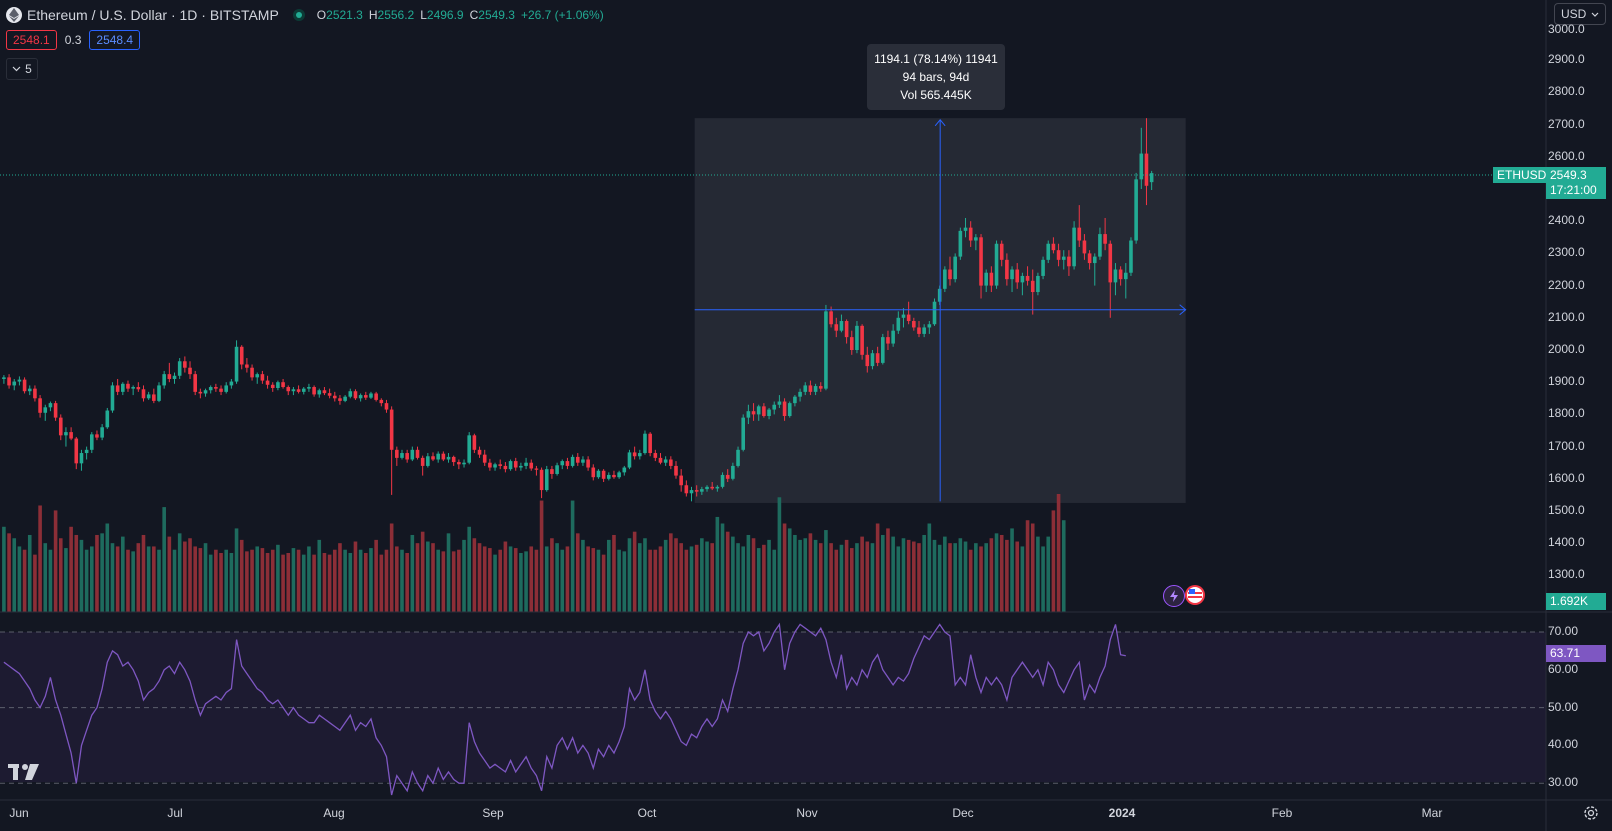  I want to click on gear-icon, so click(1591, 813).